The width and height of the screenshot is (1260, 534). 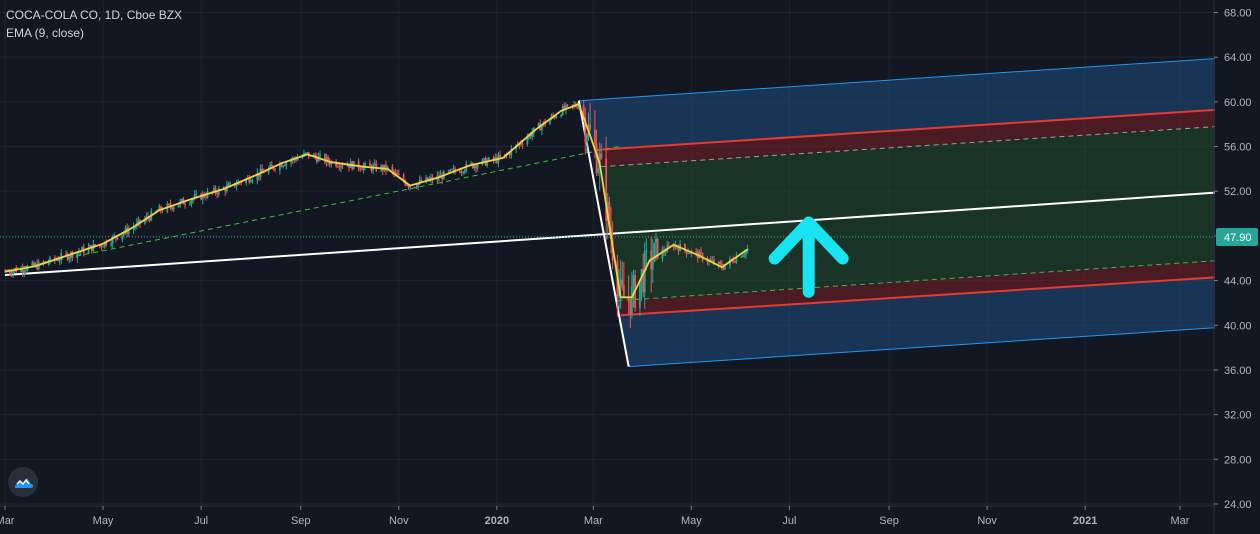 What do you see at coordinates (1238, 460) in the screenshot?
I see `price-tick-label: 28.00` at bounding box center [1238, 460].